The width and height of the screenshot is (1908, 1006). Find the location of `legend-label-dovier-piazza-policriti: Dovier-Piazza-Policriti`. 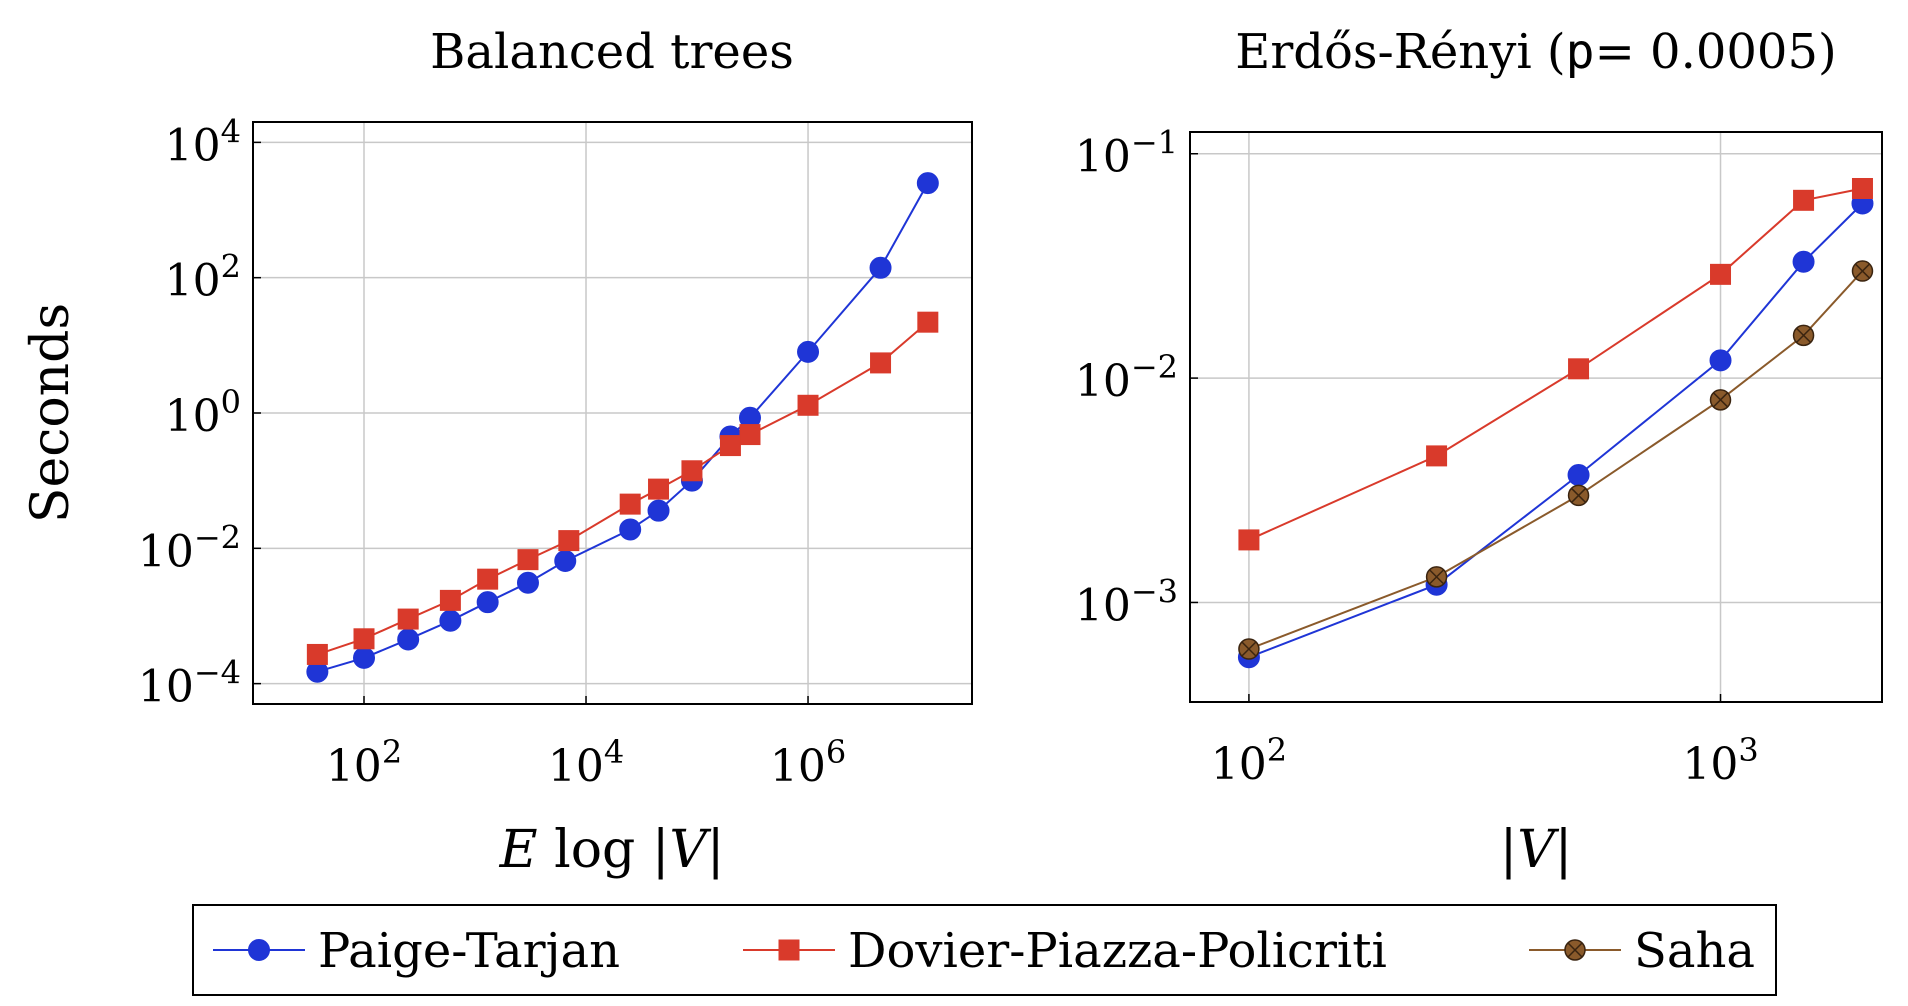

legend-label-dovier-piazza-policriti: Dovier-Piazza-Policriti is located at coordinates (1117, 951).